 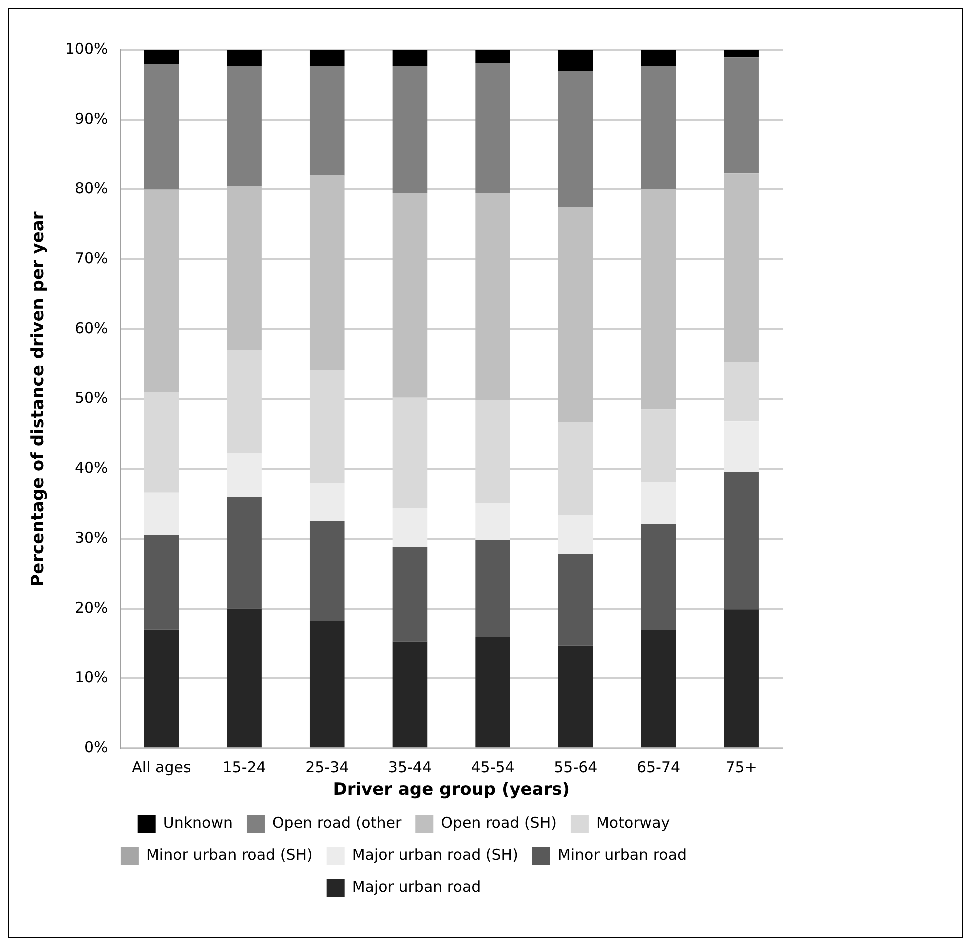 What do you see at coordinates (91, 468) in the screenshot?
I see `y-tick-label: 40%` at bounding box center [91, 468].